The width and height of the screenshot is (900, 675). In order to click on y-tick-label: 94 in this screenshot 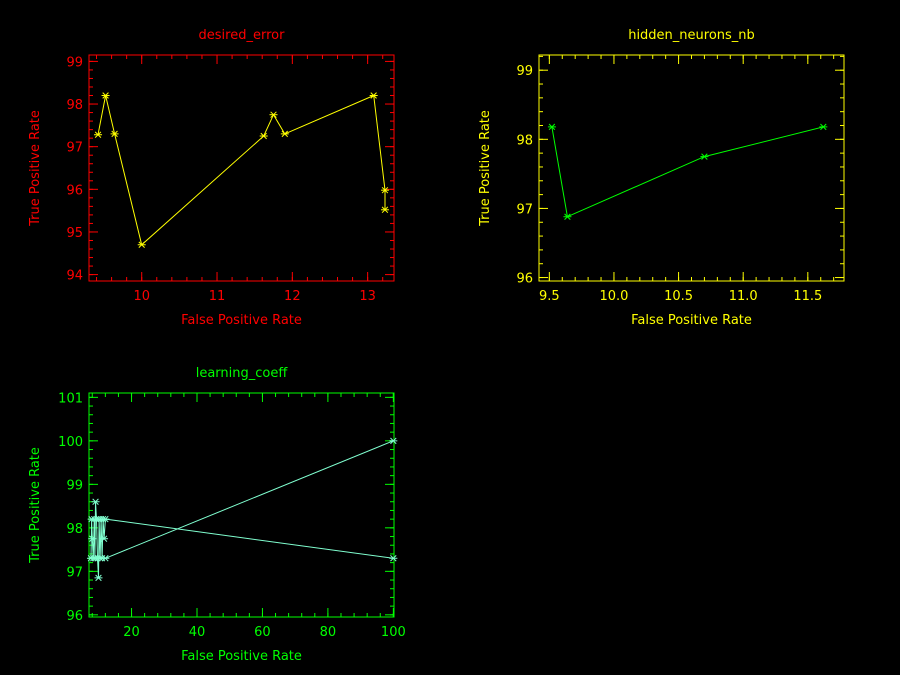, I will do `click(74, 276)`.